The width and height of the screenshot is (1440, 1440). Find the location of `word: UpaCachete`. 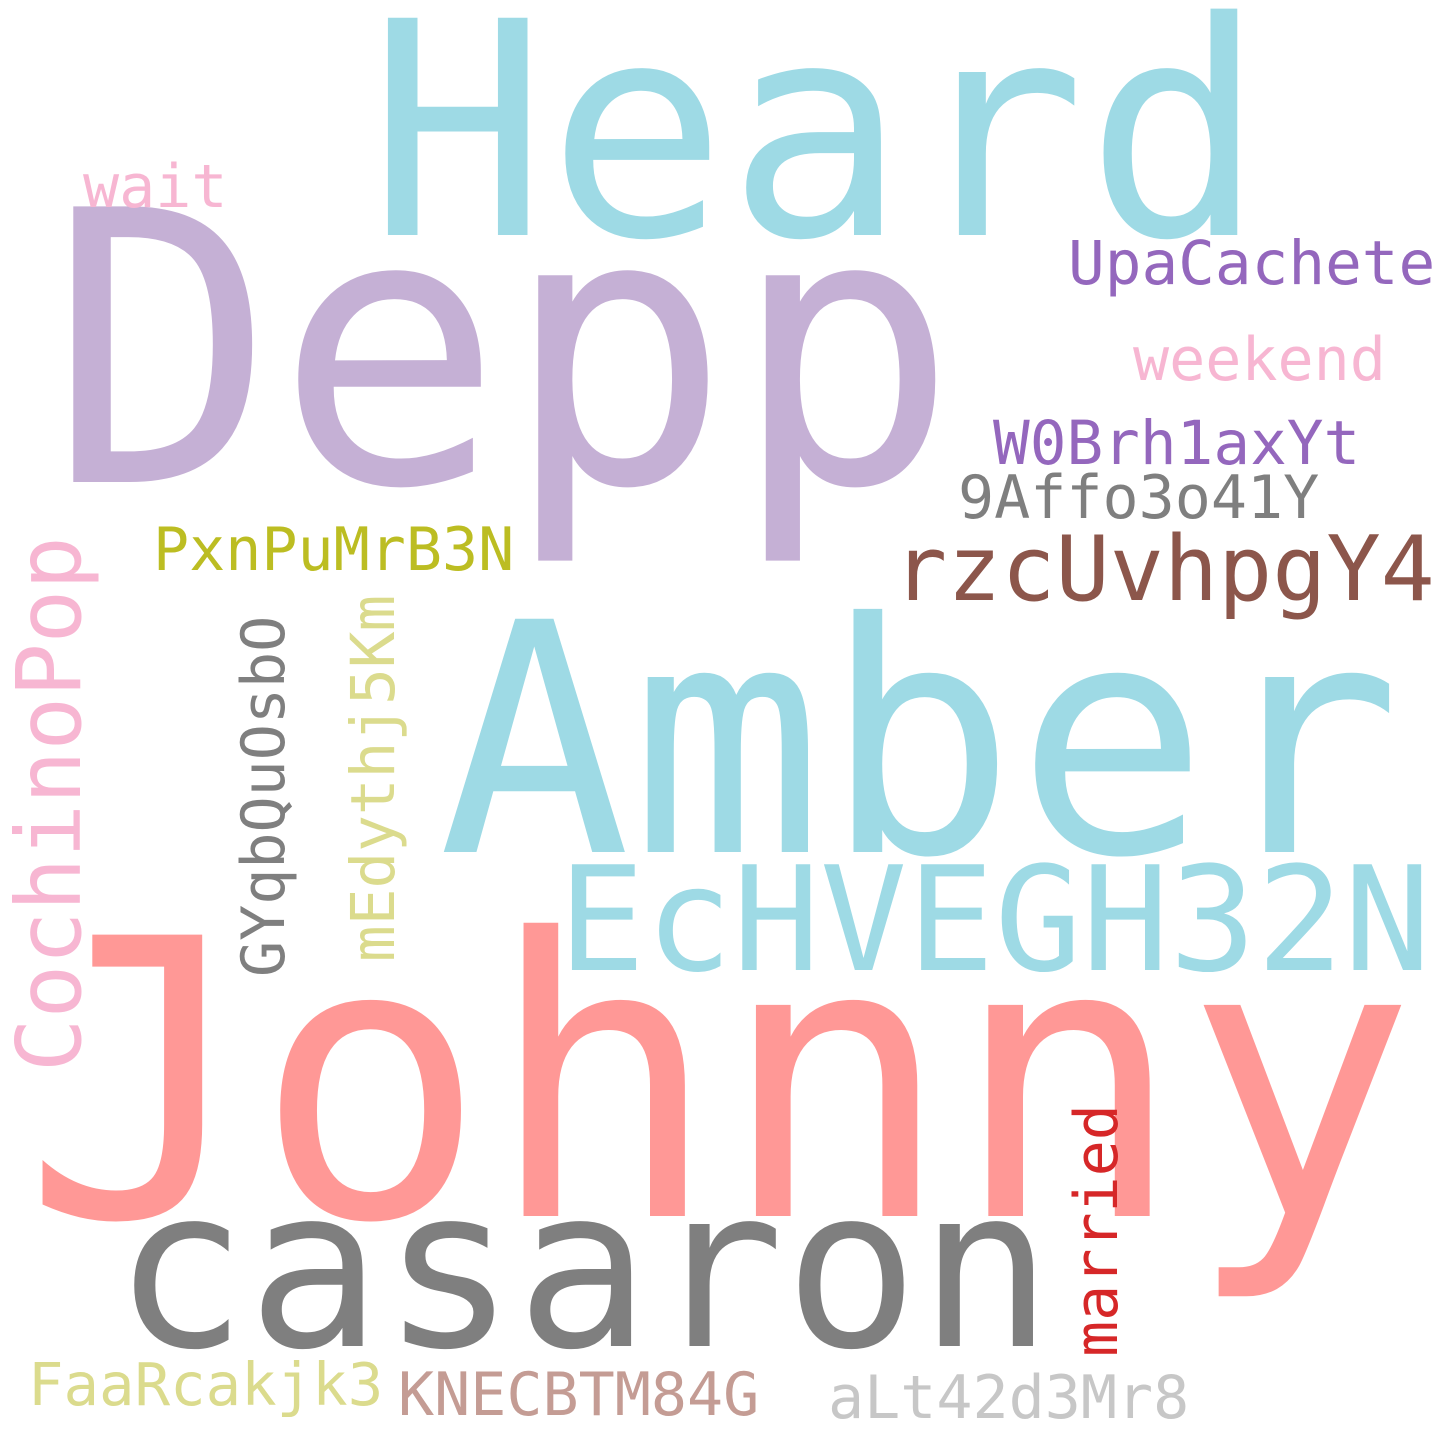

word: UpaCachete is located at coordinates (1251, 263).